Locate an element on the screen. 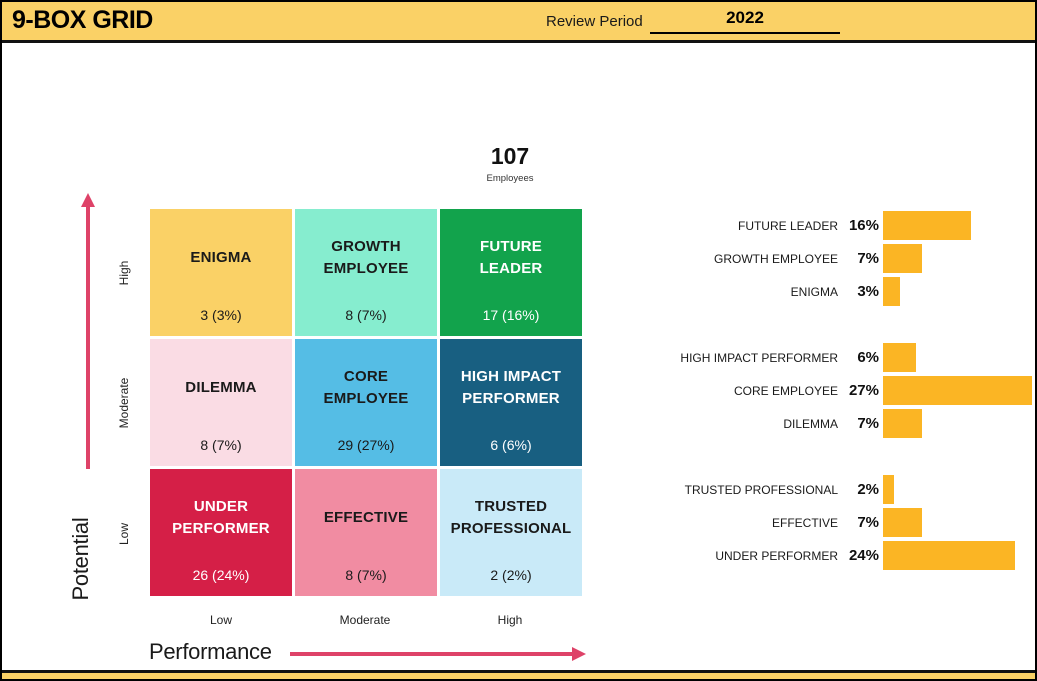 This screenshot has height=681, width=1037. grid-cell-high-impact-performer: HIGH IMPACT PERFORMER 6 (6%) is located at coordinates (511, 402).